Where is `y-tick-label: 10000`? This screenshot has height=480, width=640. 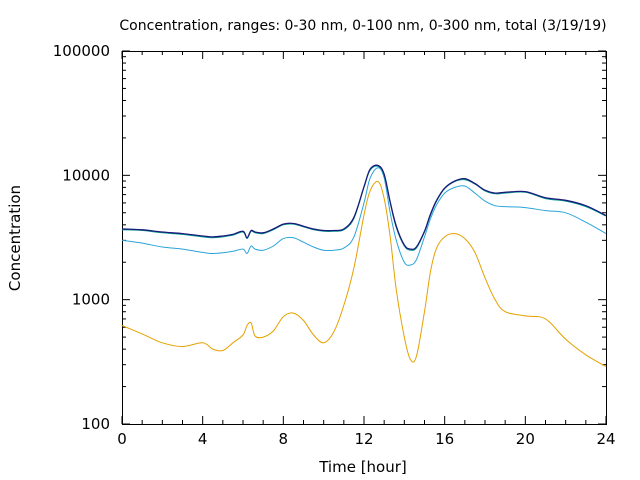 y-tick-label: 10000 is located at coordinates (86, 175).